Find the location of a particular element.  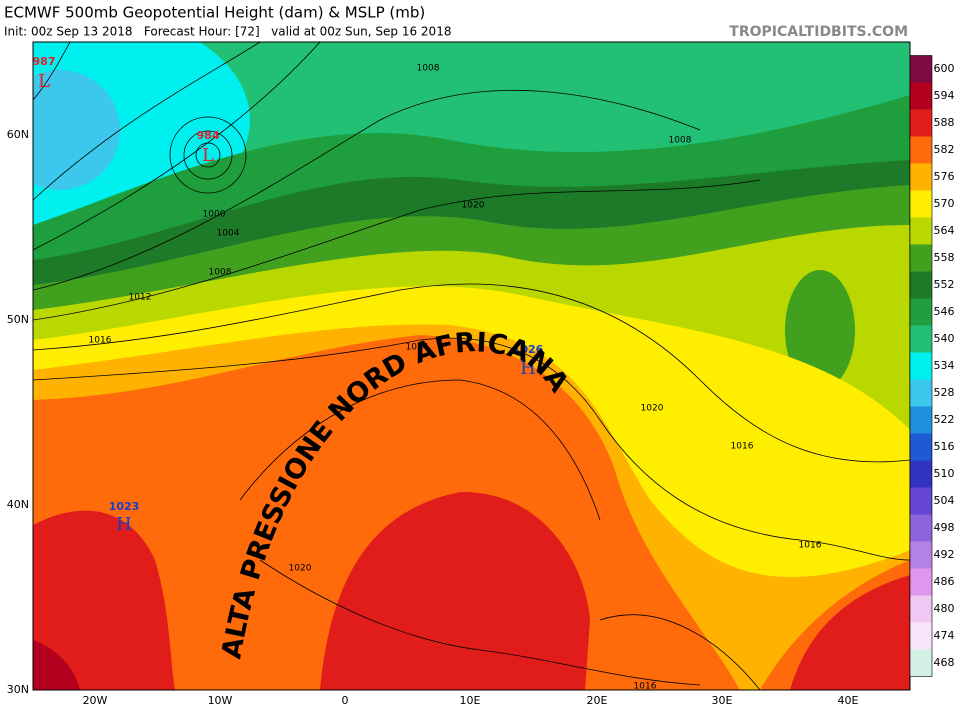

colorbar-label: 516 is located at coordinates (944, 446).